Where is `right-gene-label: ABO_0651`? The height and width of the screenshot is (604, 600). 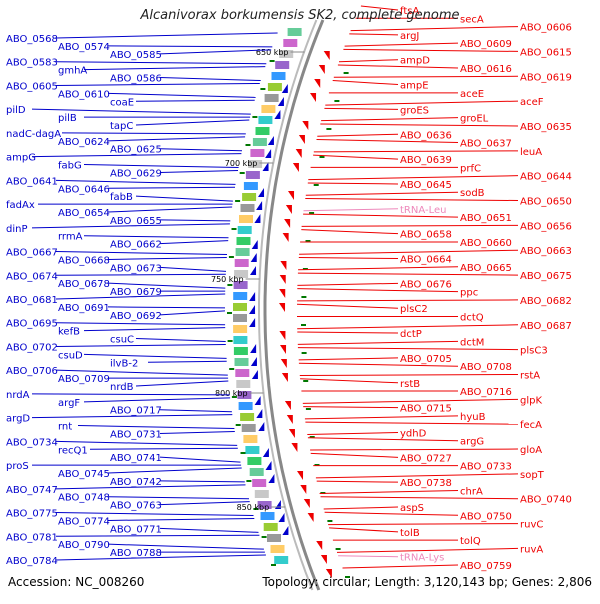 right-gene-label: ABO_0651 is located at coordinates (486, 218).